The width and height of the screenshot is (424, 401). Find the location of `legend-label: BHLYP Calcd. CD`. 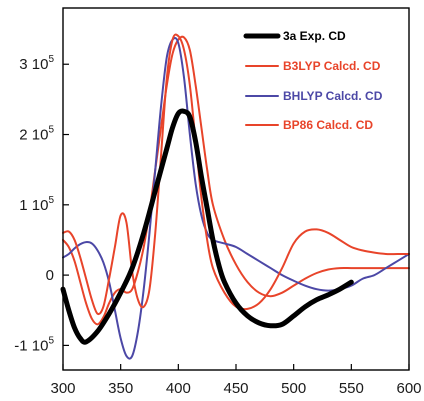

legend-label: BHLYP Calcd. CD is located at coordinates (333, 96).